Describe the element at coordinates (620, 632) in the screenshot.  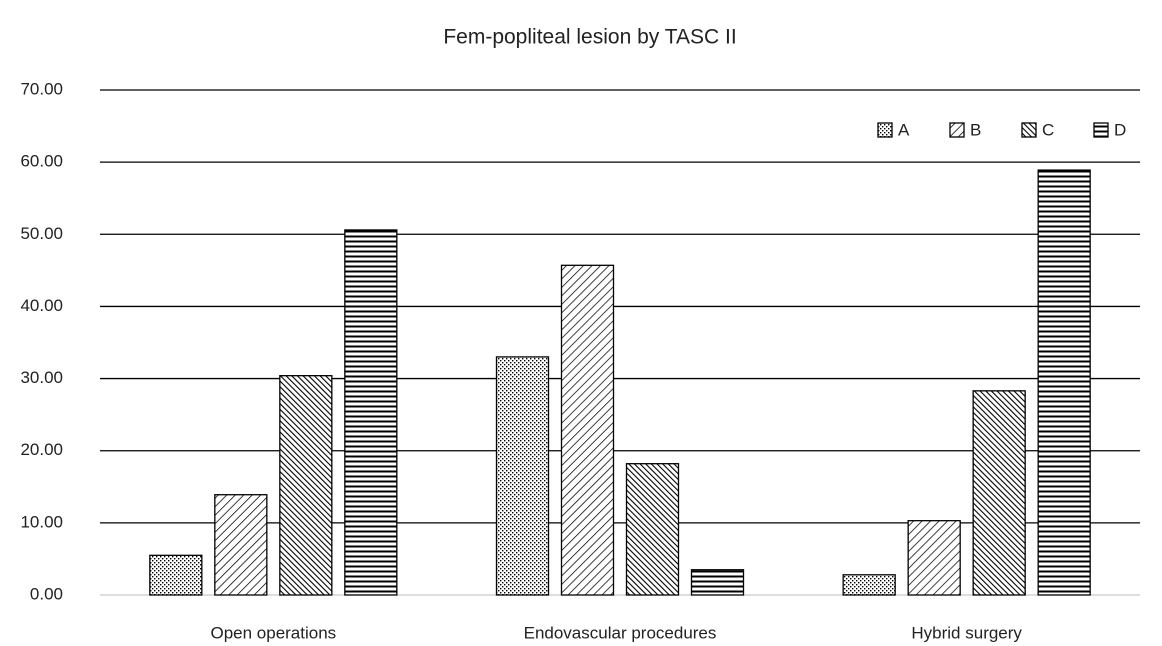
I see `x-tick-label: Endovascular procedures` at that location.